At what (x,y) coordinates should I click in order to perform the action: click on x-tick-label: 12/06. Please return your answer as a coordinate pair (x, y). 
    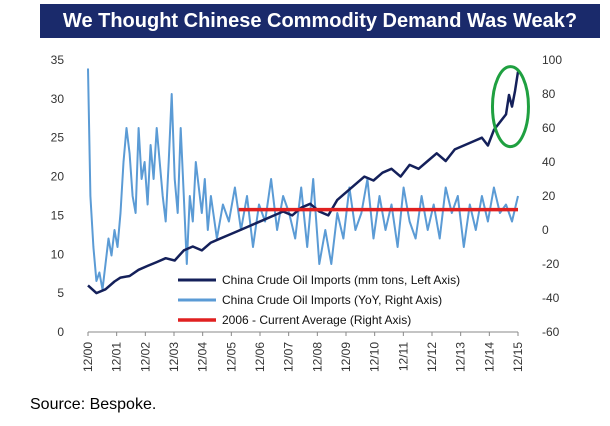
    Looking at the image, I should click on (260, 357).